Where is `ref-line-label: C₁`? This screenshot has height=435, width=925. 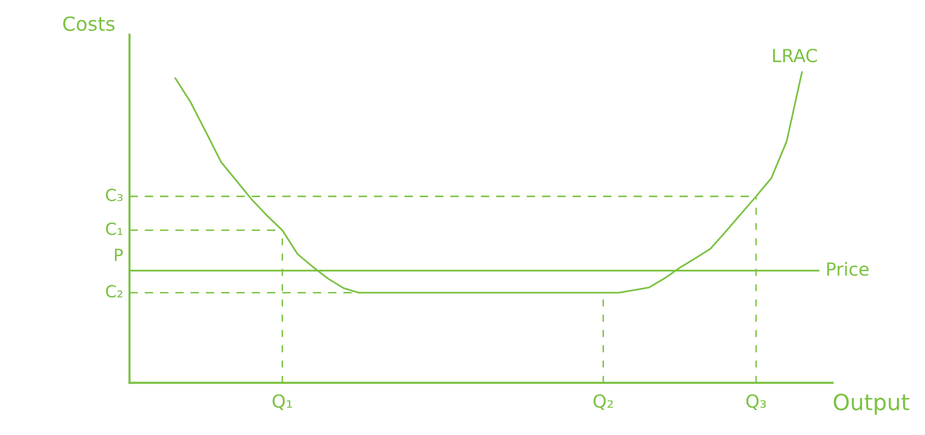 ref-line-label: C₁ is located at coordinates (114, 229).